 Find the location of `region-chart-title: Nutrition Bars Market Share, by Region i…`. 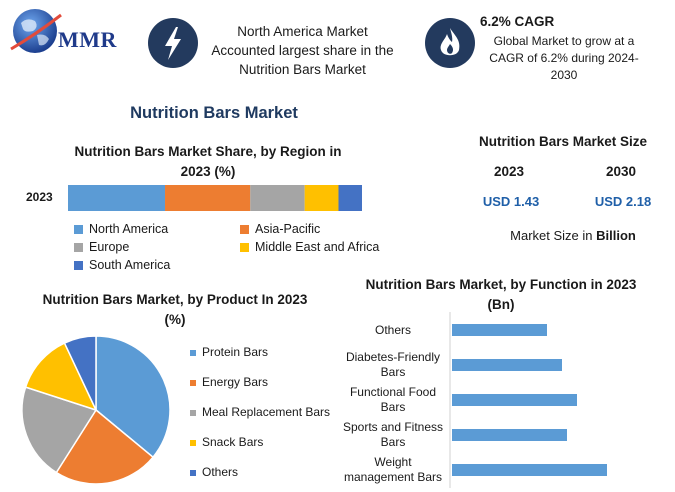

region-chart-title: Nutrition Bars Market Share, by Region i… is located at coordinates (208, 161).